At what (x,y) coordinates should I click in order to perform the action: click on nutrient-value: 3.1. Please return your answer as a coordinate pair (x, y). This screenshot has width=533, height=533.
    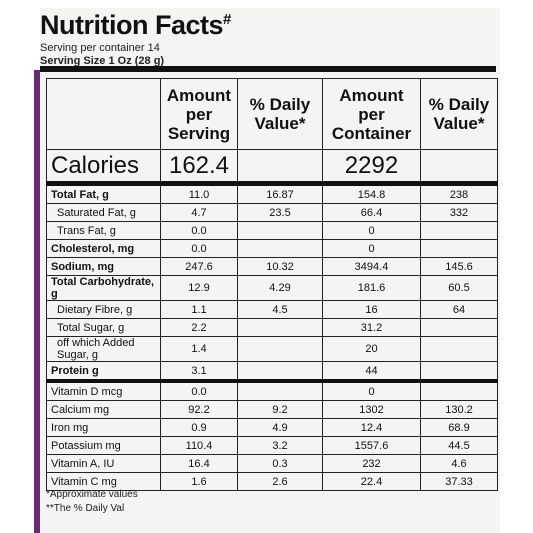
    Looking at the image, I should click on (199, 371).